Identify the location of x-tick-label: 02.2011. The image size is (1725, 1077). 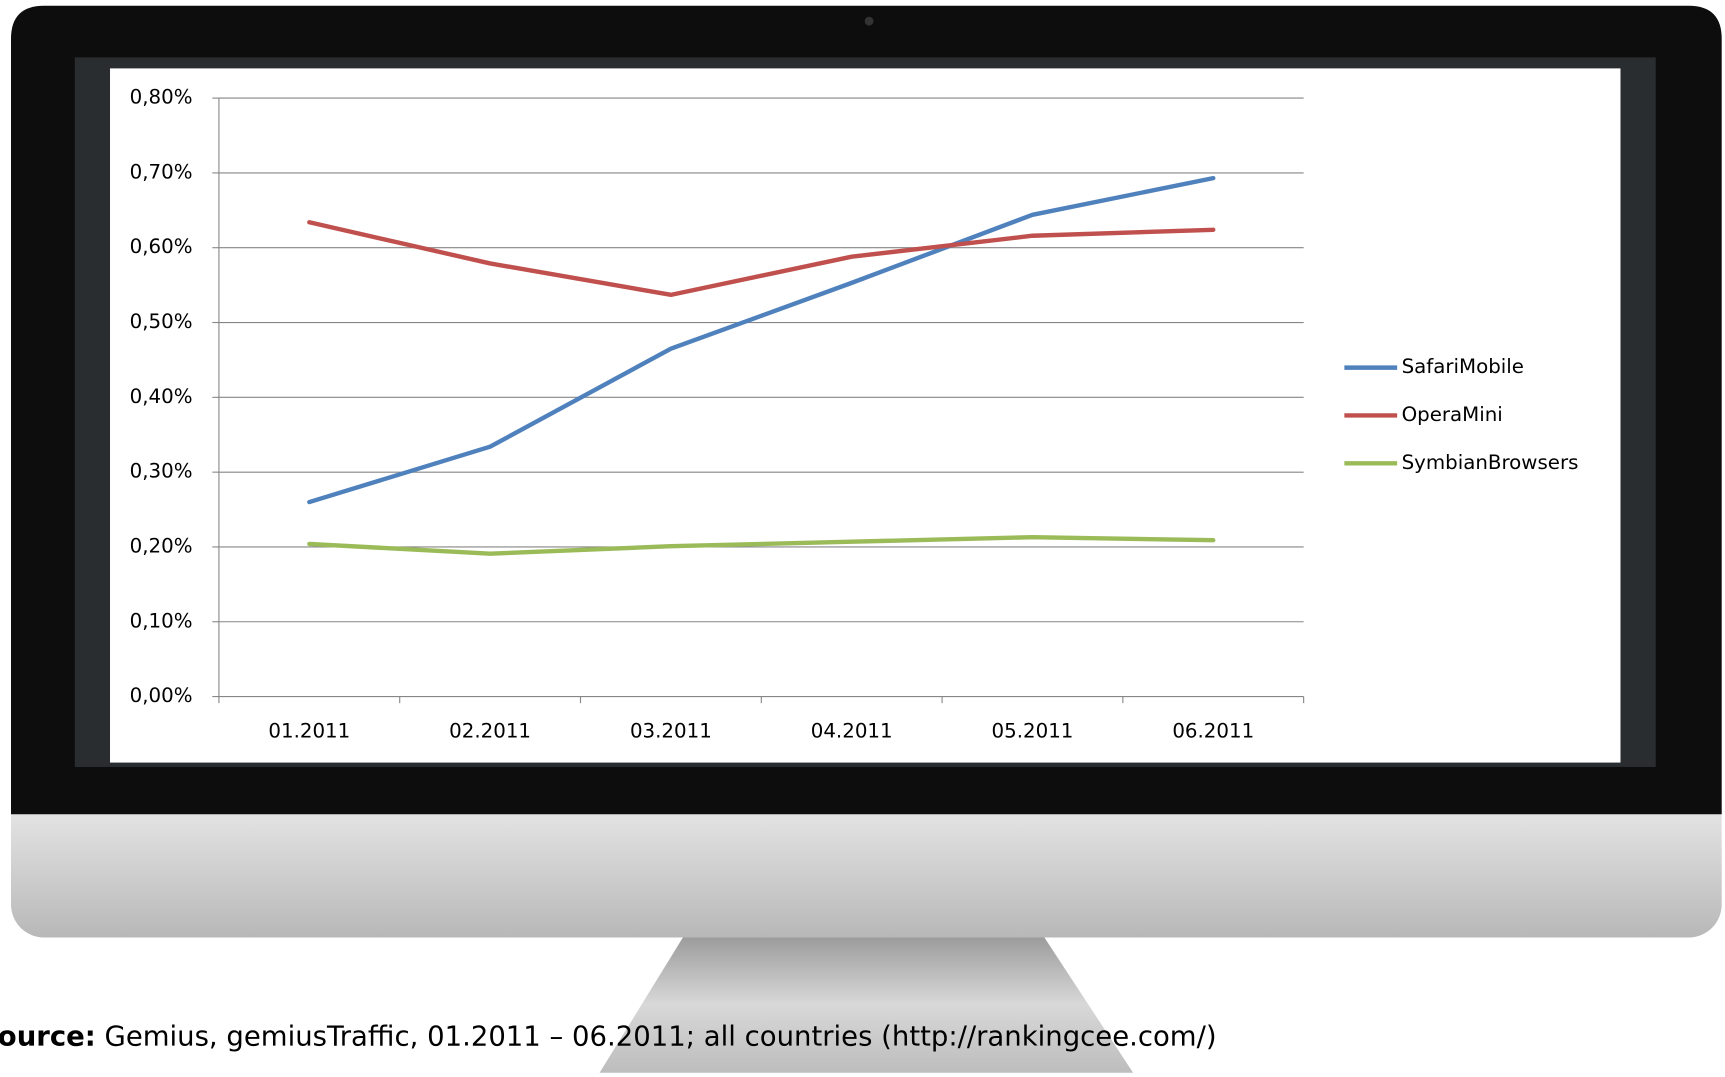
(490, 730).